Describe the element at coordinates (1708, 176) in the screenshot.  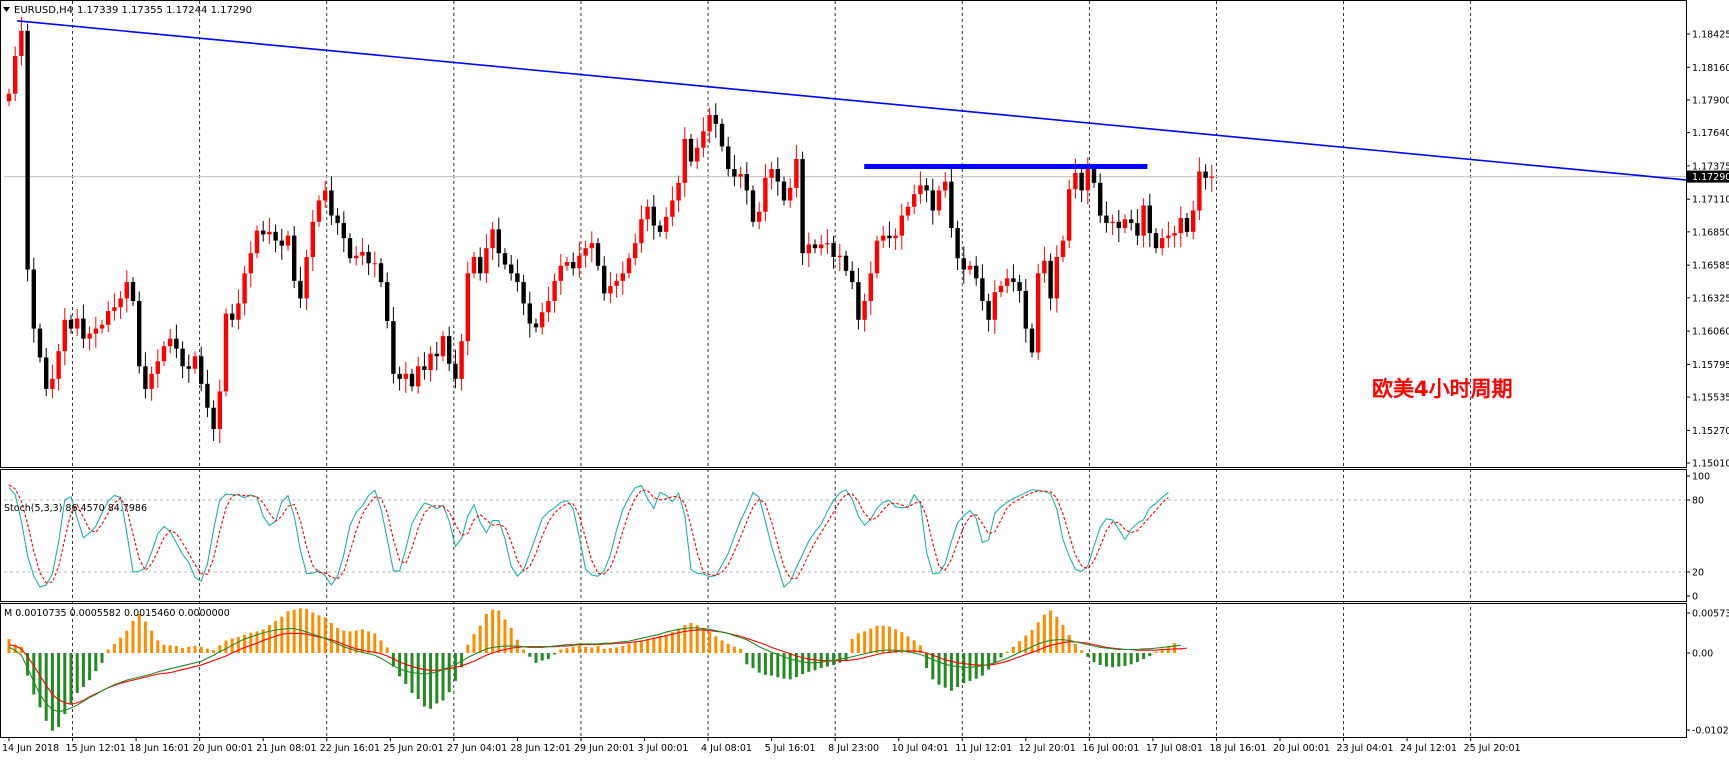
I see `current-price-box` at that location.